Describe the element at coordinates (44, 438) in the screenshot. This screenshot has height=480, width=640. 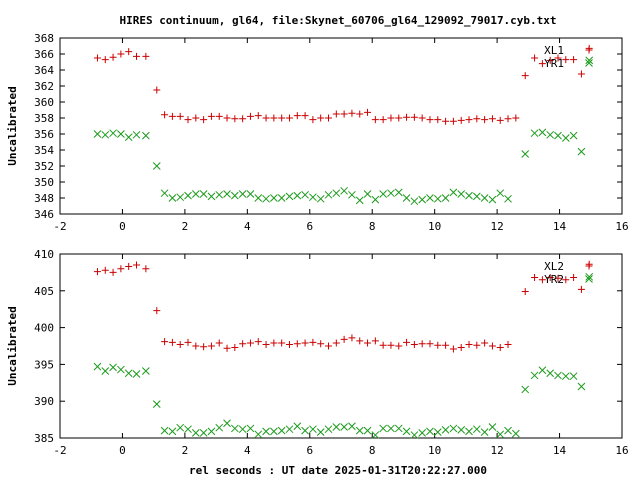
I see `y-tick-label: 385` at that location.